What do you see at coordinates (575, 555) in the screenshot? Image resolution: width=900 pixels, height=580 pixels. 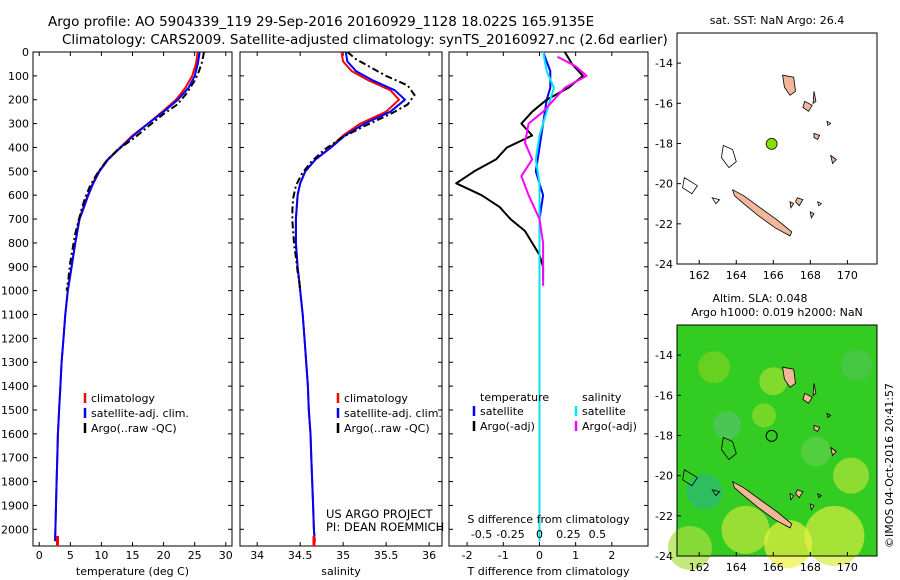 I see `x-tick-label: 1` at bounding box center [575, 555].